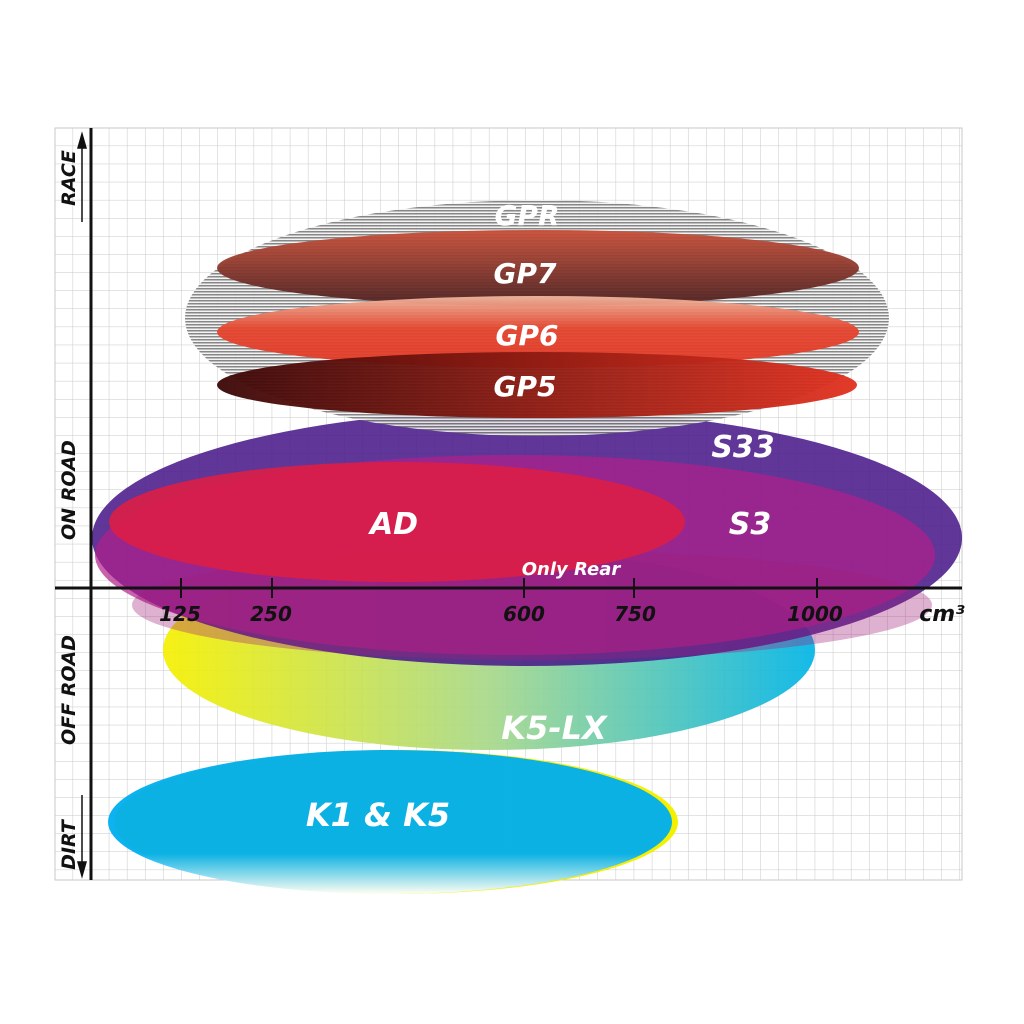 The image size is (1024, 1024). What do you see at coordinates (378, 815) in the screenshot?
I see `label-k1k5: K1 & K5` at bounding box center [378, 815].